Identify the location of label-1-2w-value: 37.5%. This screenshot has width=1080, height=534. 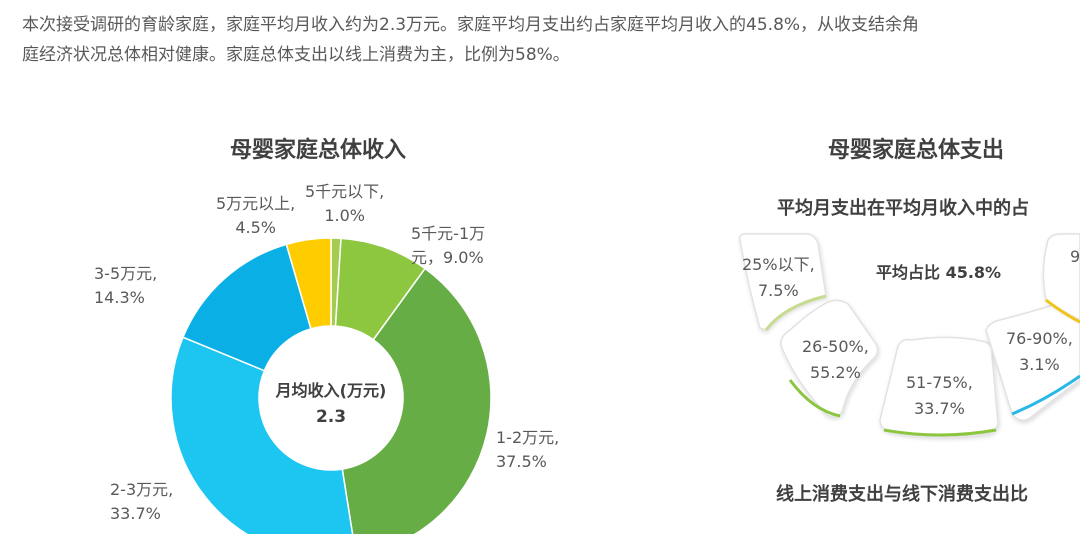
(521, 461).